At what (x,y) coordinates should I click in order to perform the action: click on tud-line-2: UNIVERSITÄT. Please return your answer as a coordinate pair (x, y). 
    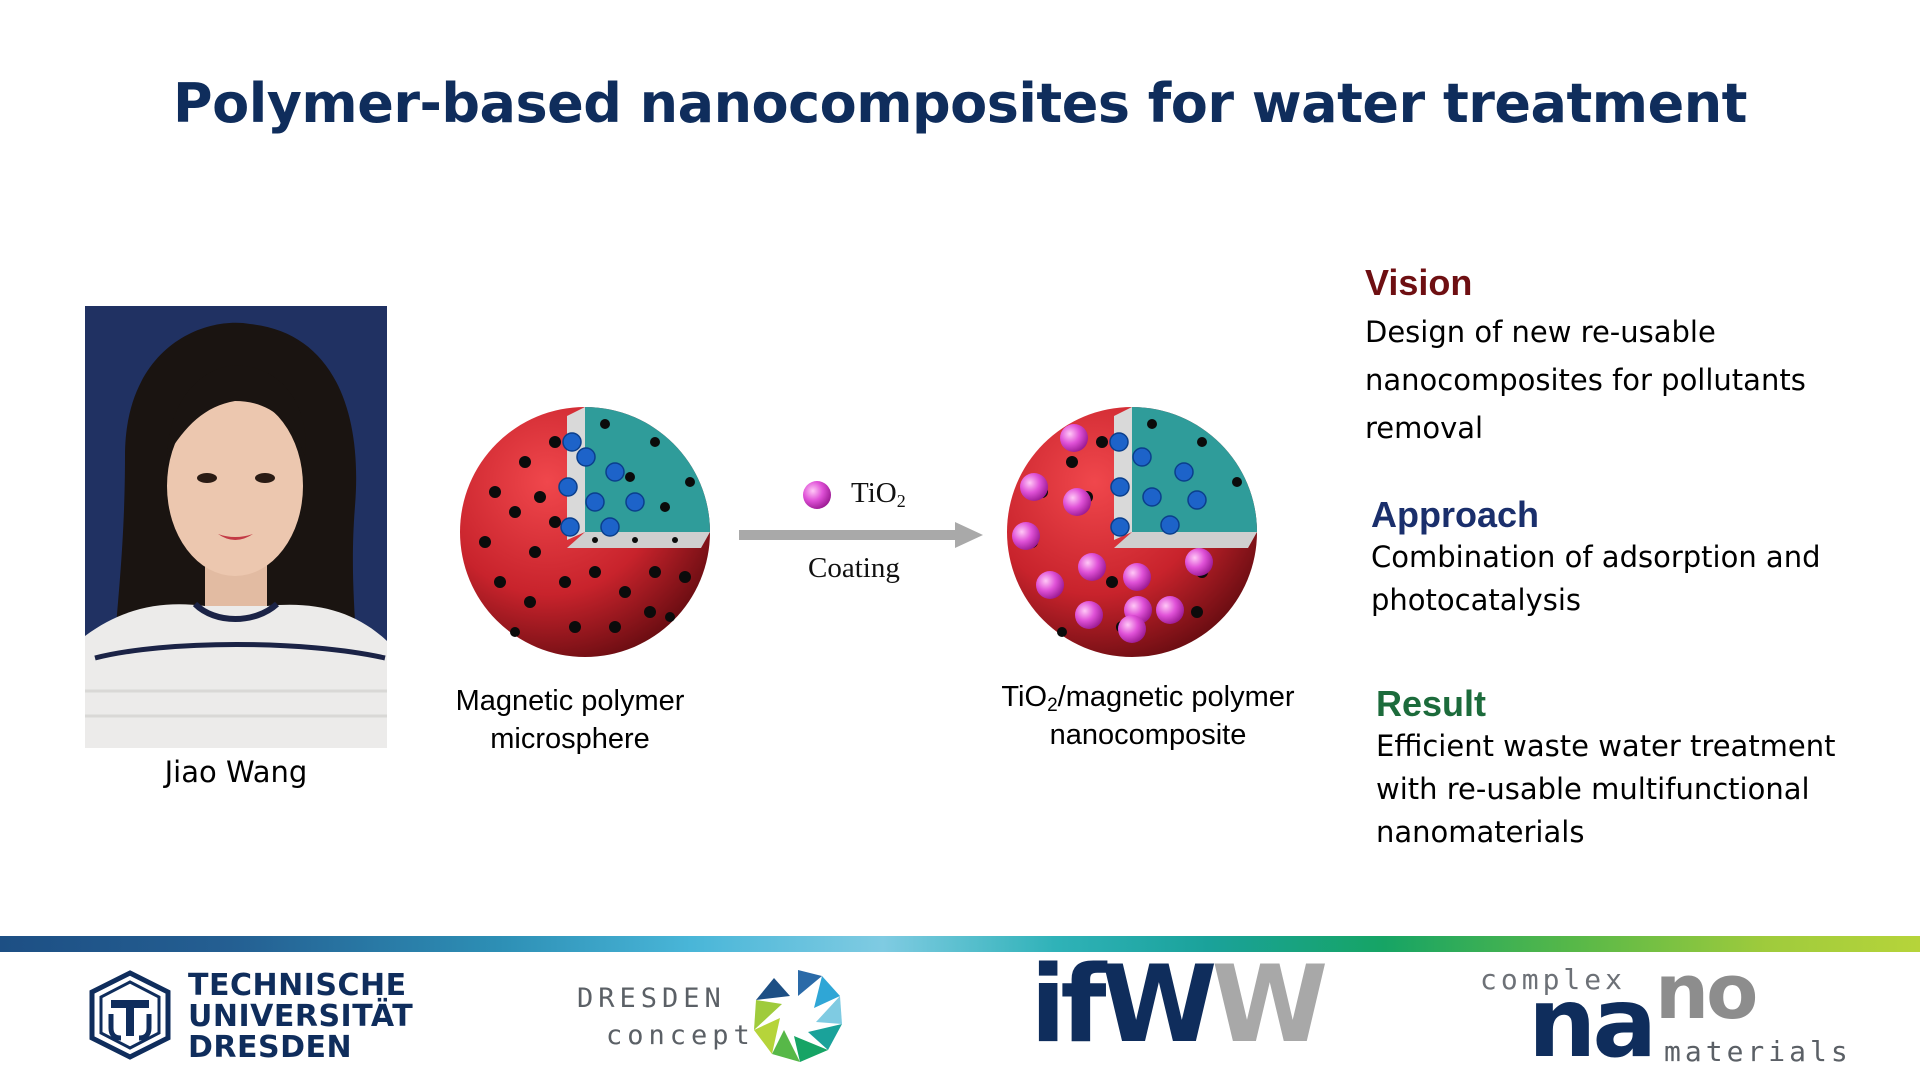
    Looking at the image, I should click on (301, 1016).